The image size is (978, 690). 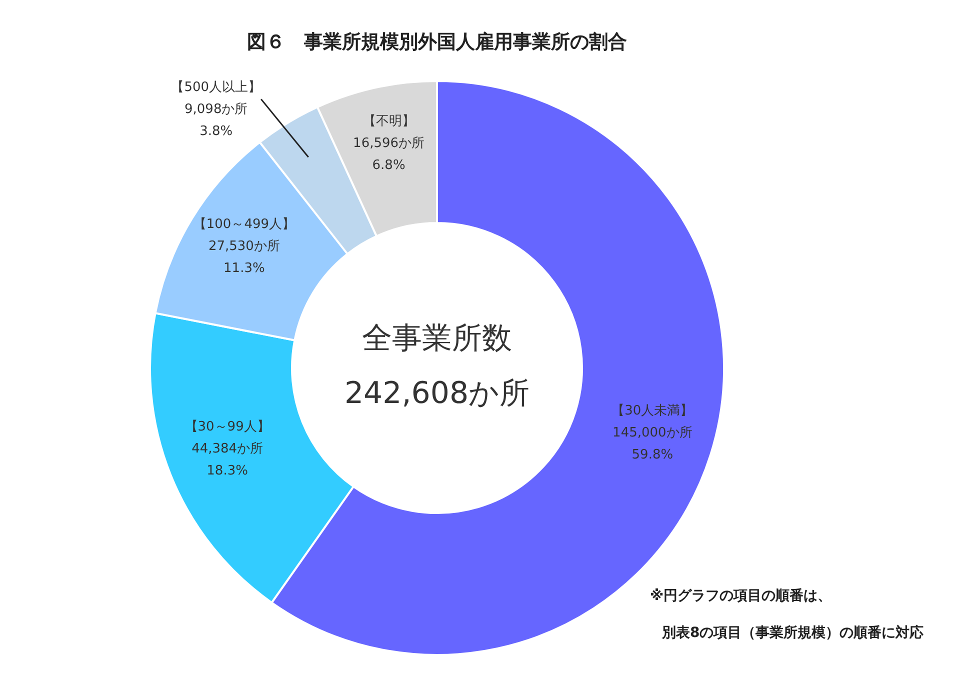 I want to click on slice-label: 【30人未満】, so click(x=653, y=410).